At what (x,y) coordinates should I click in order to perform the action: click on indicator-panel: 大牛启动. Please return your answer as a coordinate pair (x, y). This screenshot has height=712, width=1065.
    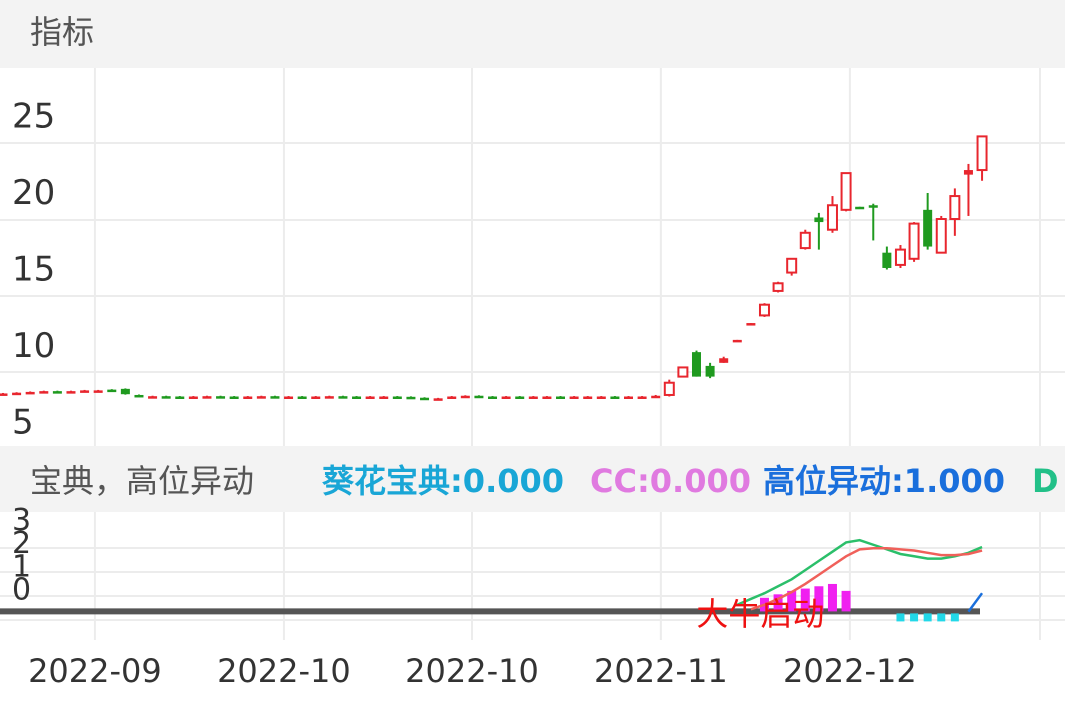
    Looking at the image, I should click on (492, 585).